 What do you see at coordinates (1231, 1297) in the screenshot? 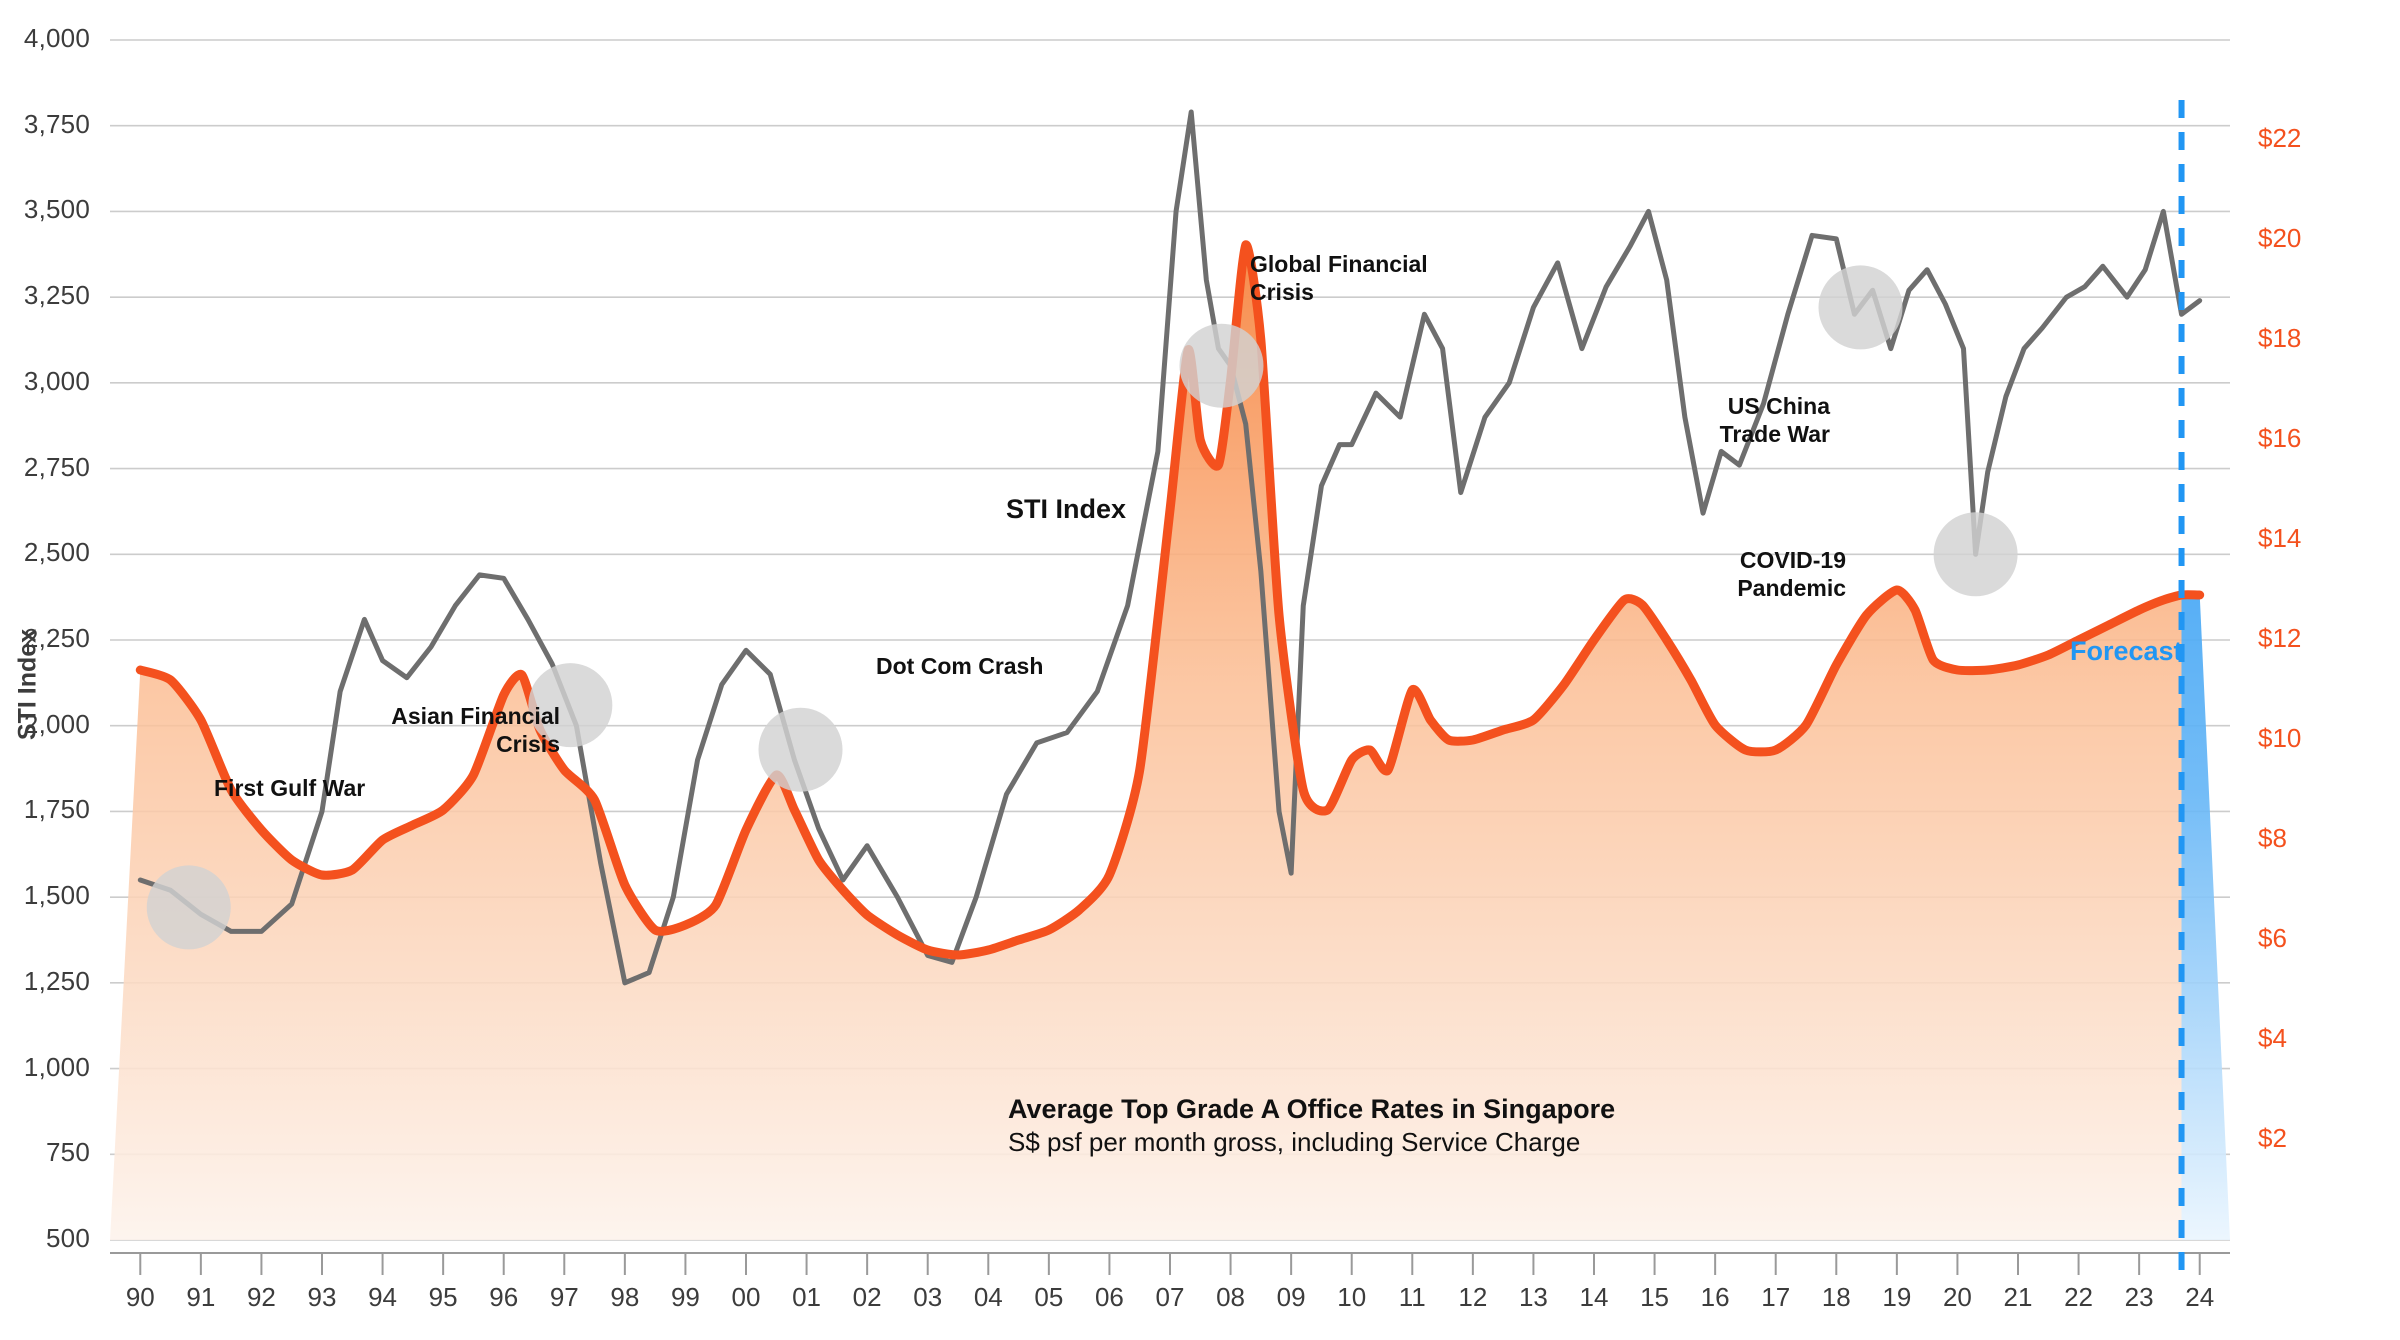
I see `x-axis-tick: 08` at bounding box center [1231, 1297].